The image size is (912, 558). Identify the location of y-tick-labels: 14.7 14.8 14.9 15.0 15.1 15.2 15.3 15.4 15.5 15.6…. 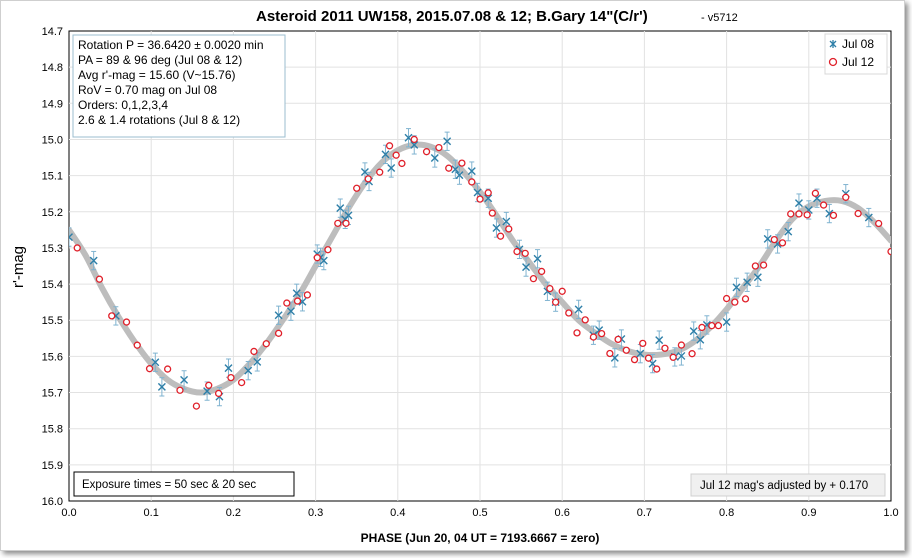
(52, 267).